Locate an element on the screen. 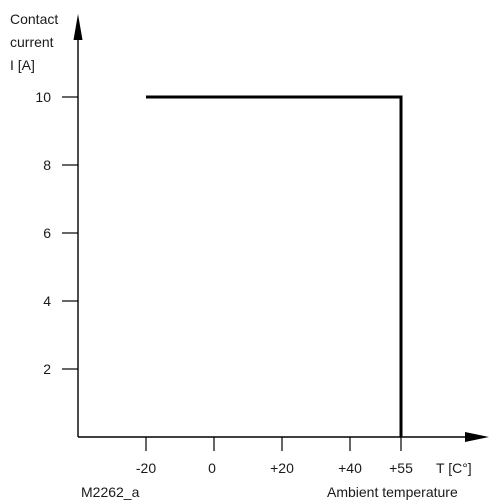  x-tick-label: +40 is located at coordinates (350, 468).